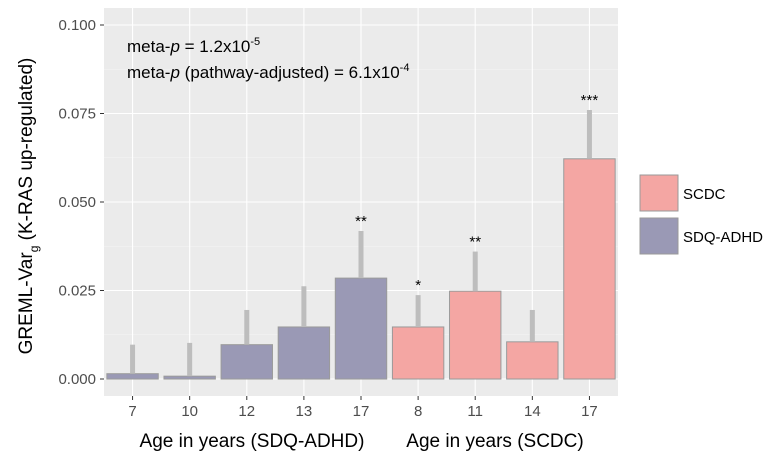 This screenshot has width=772, height=456. I want to click on x-tick-label: 7, so click(132, 411).